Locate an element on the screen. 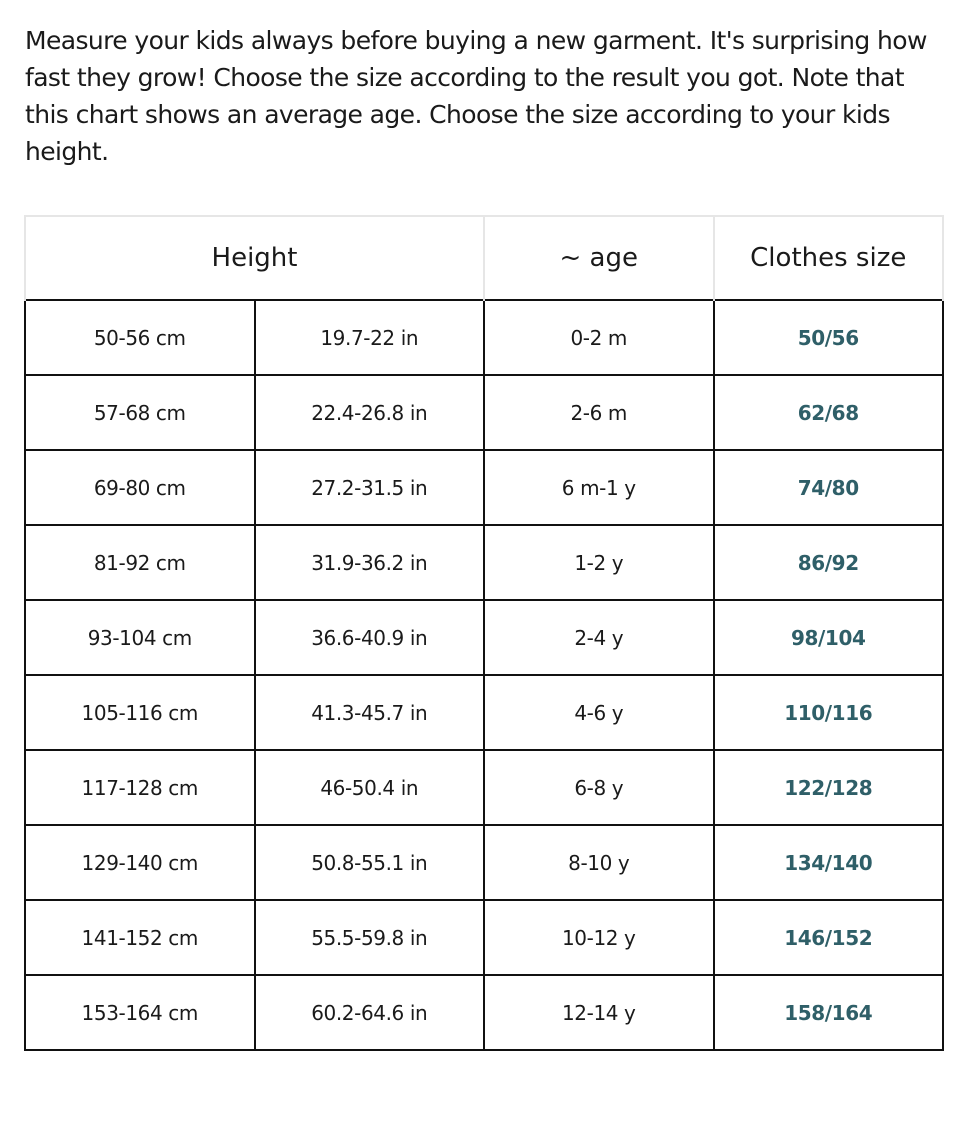 The image size is (972, 1130). table-row: 93-104 cm 36.6-40.9 in 2-4 y 98/104 is located at coordinates (484, 637).